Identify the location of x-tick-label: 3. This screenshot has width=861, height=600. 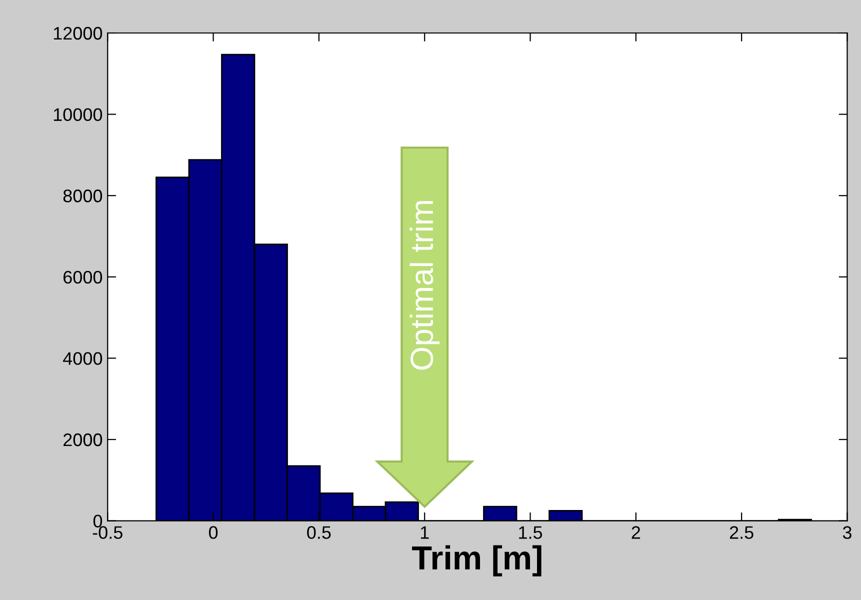
(847, 532).